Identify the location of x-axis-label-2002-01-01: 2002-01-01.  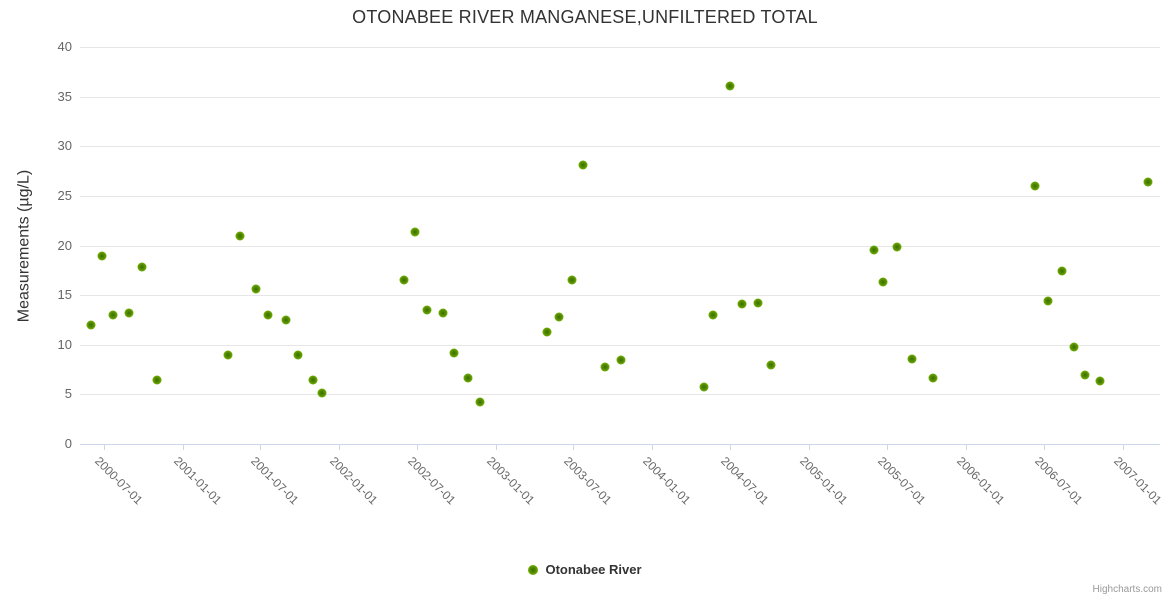
(354, 481).